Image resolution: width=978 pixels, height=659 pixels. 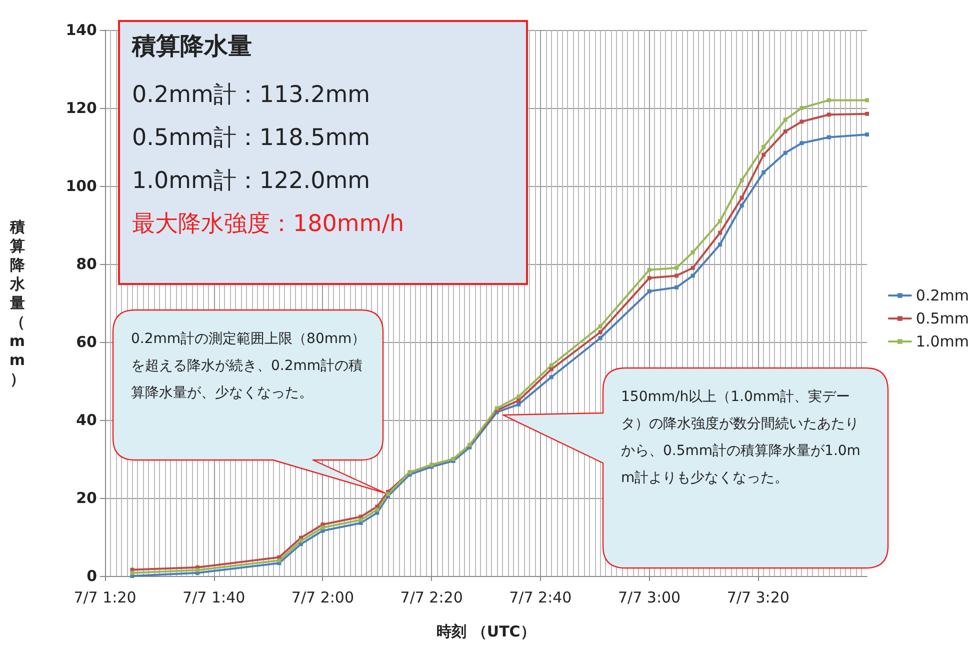 I want to click on annotation: 最大降水強度：180mm/h, so click(x=268, y=224).